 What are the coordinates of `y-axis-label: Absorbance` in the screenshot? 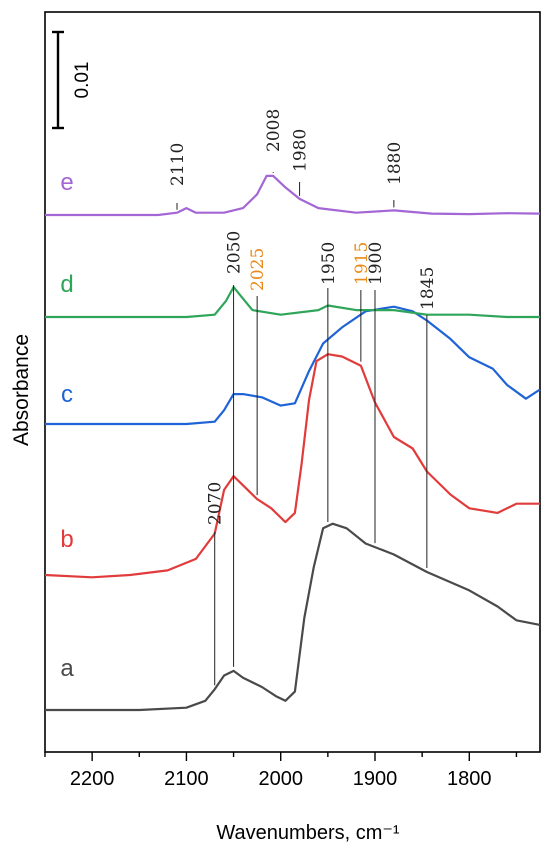 It's located at (21, 390).